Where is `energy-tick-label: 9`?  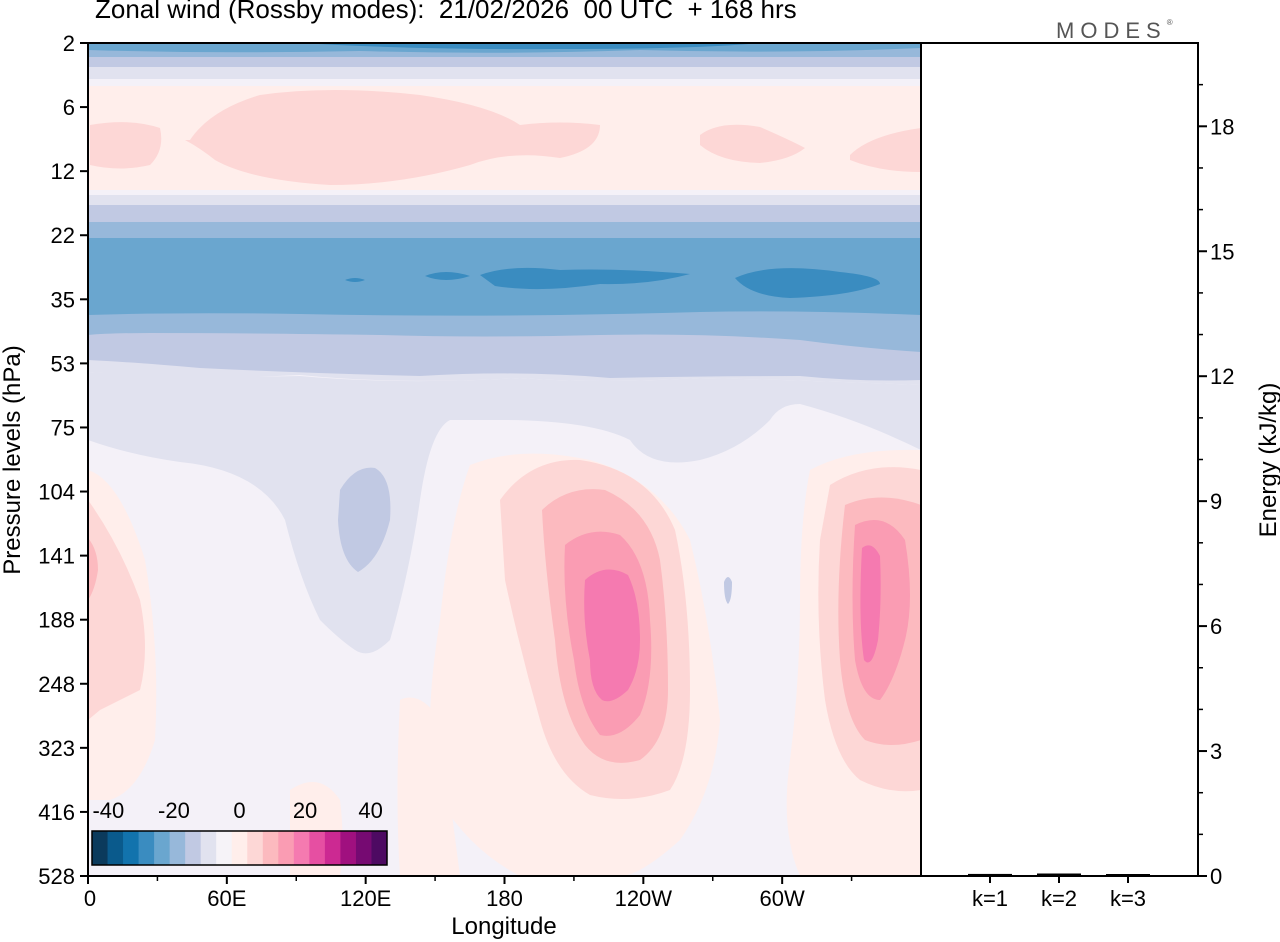
energy-tick-label: 9 is located at coordinates (1216, 501).